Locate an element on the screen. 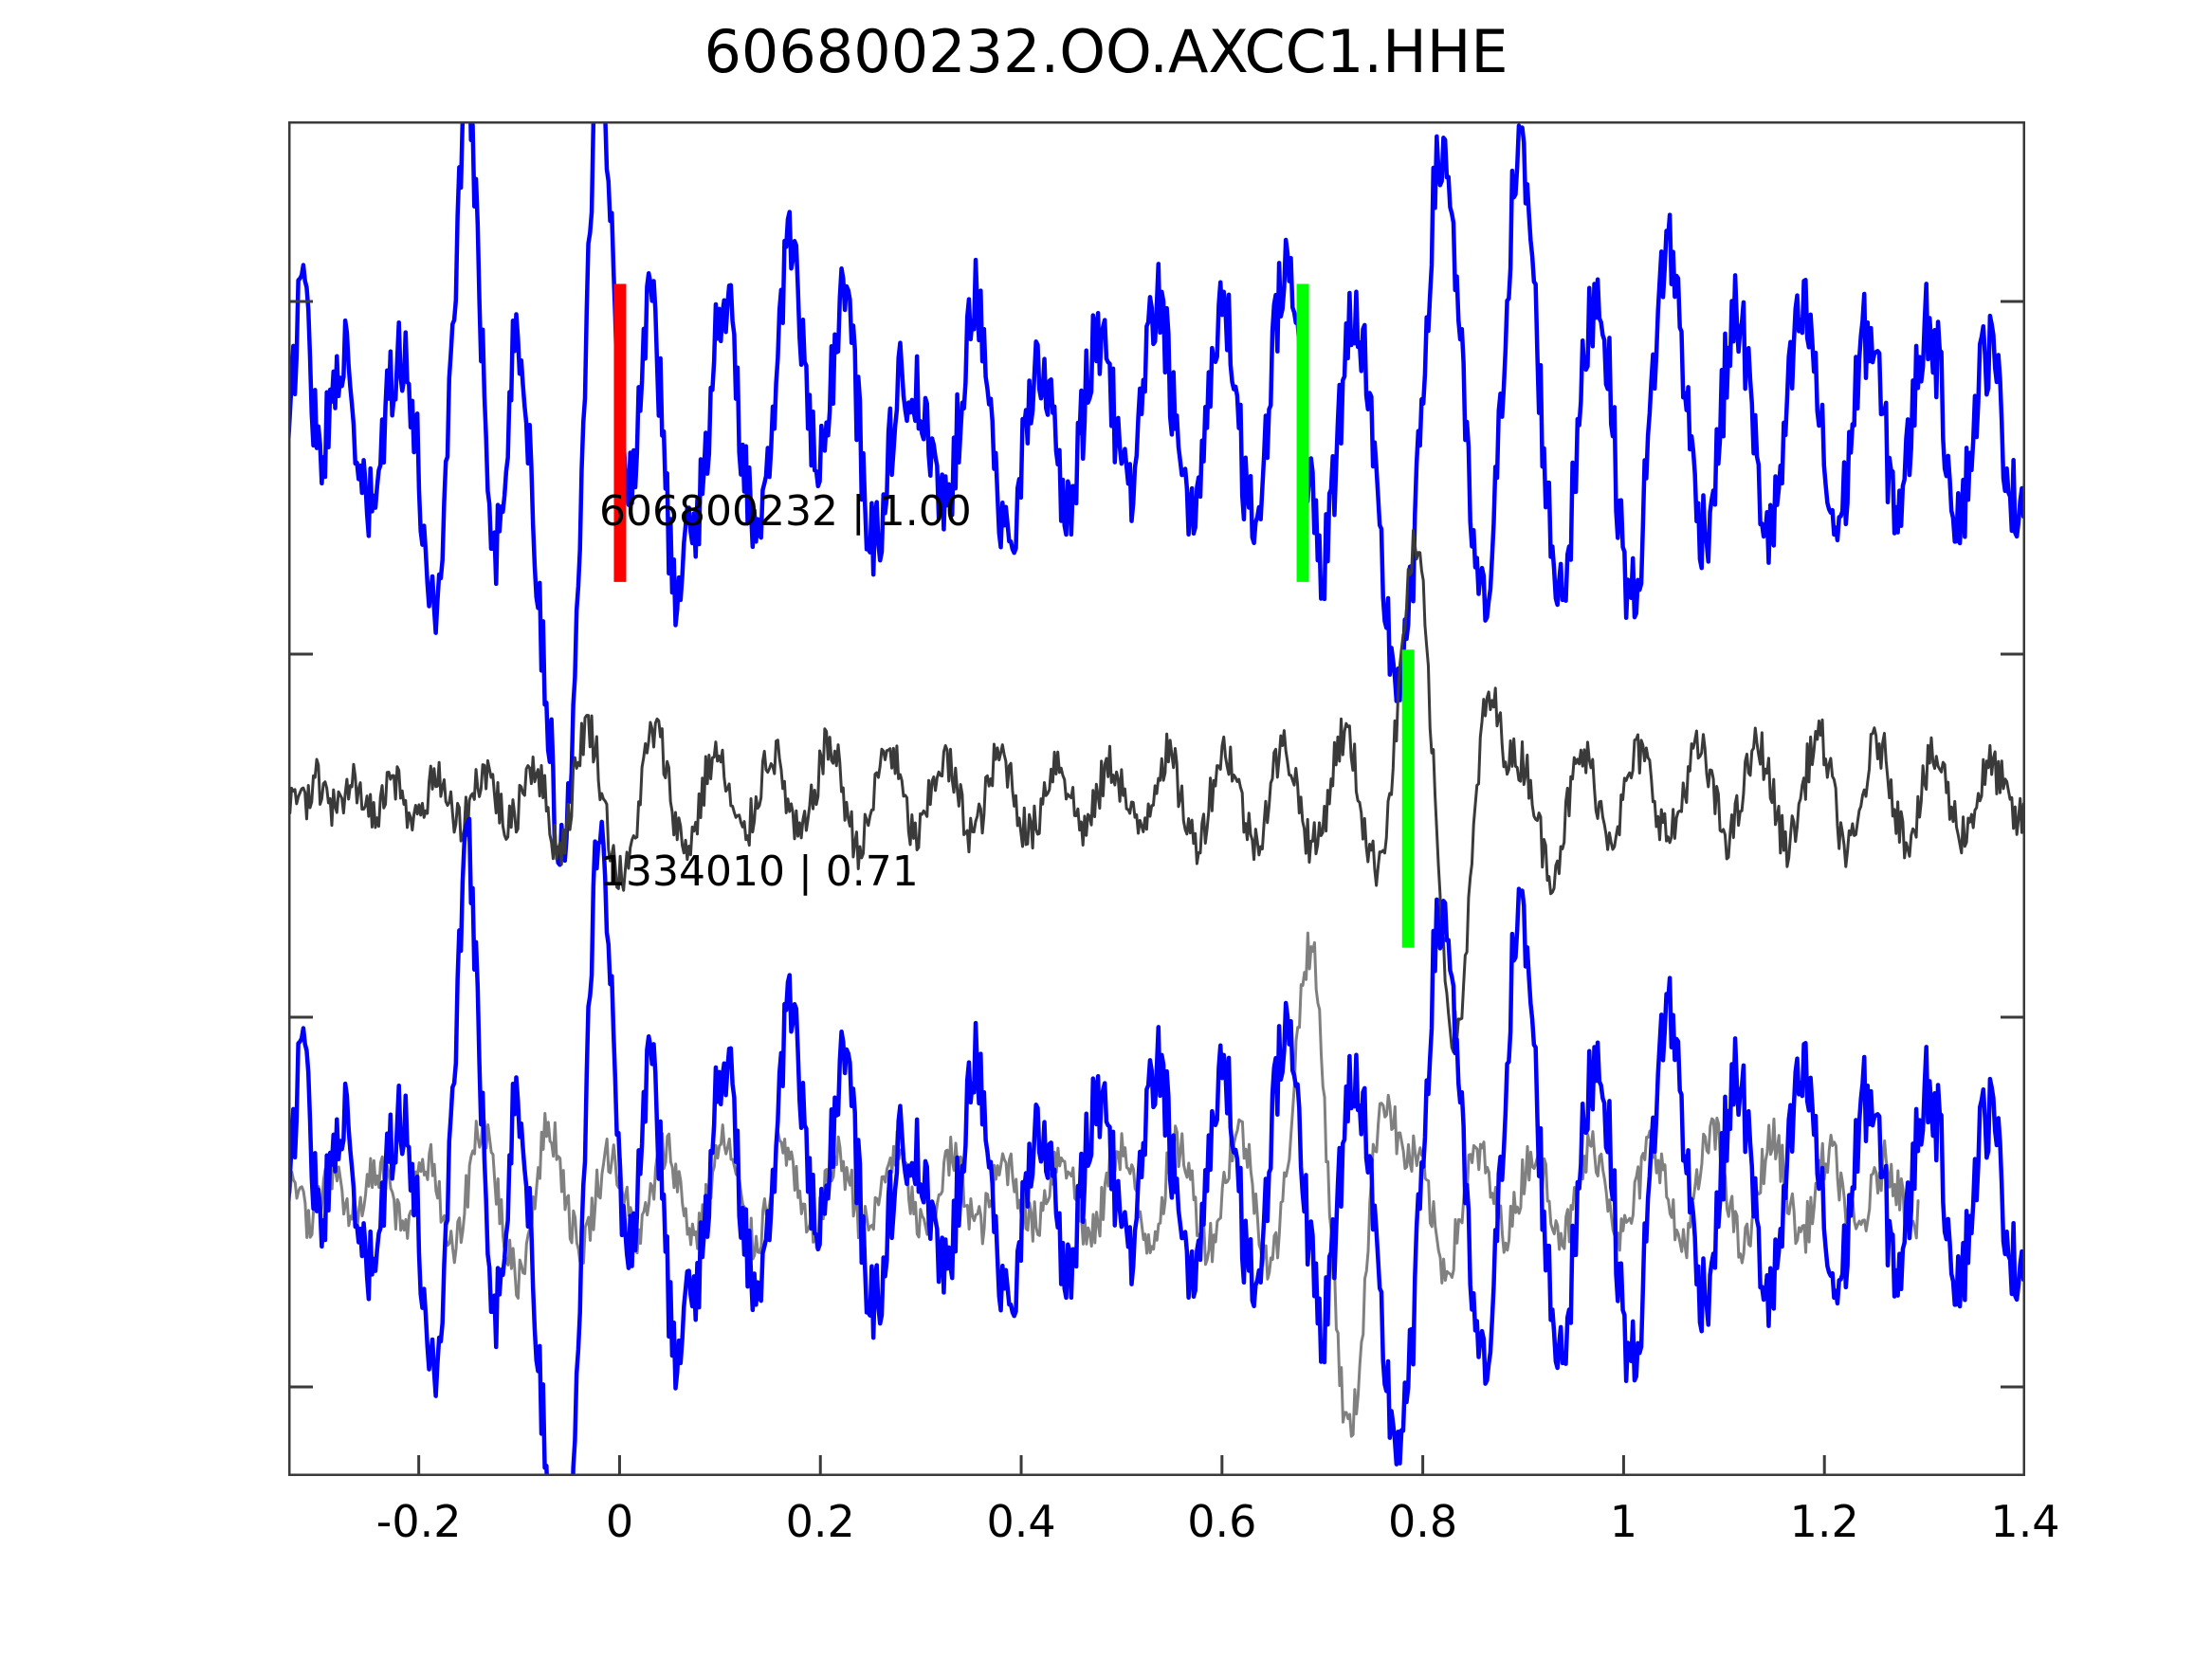  page-title: 606800232.OO.AXCC1.HHE is located at coordinates (1106, 51).